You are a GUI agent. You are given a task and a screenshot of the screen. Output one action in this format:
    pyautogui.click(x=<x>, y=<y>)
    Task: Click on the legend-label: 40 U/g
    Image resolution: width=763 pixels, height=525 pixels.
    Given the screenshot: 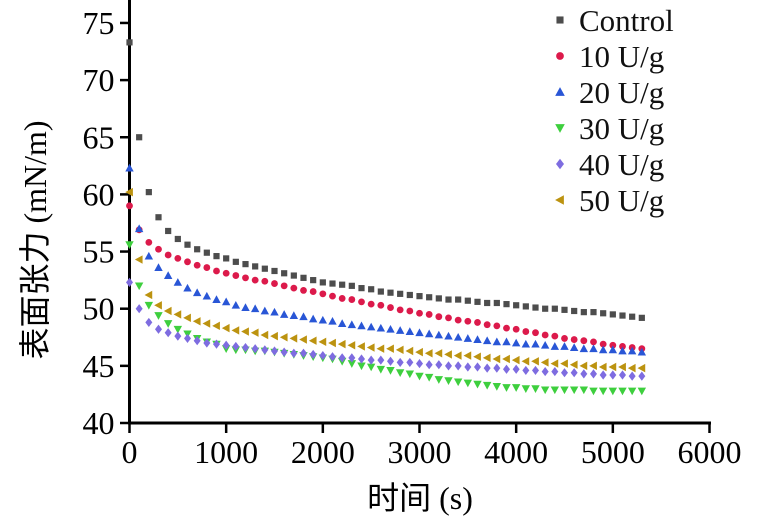 What is the action you would take?
    pyautogui.click(x=622, y=164)
    